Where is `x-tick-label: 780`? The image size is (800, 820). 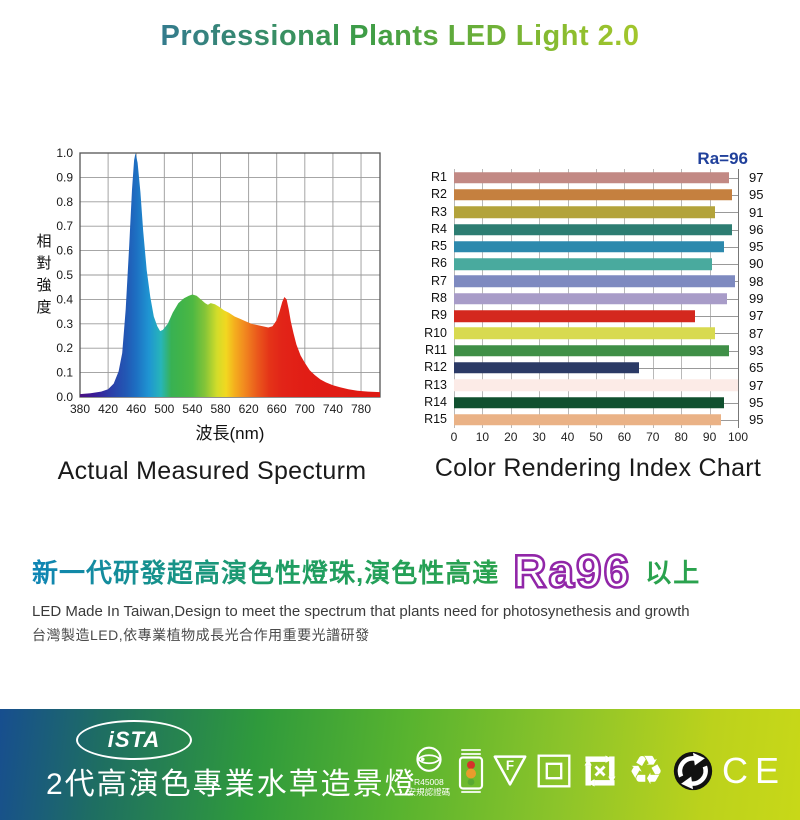 x-tick-label: 780 is located at coordinates (361, 409).